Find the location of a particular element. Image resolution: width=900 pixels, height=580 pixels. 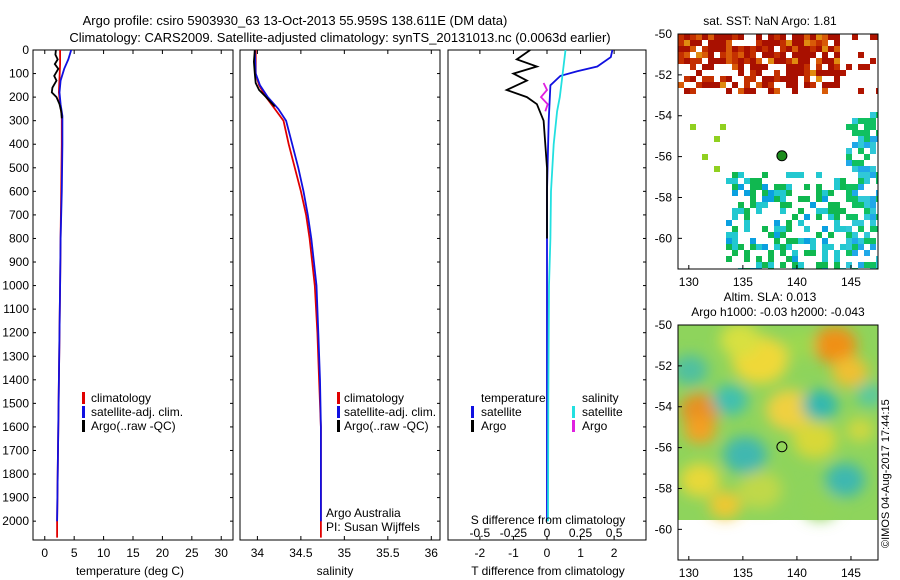

credit-line-2: PI: Susan Wijffels is located at coordinates (373, 527).